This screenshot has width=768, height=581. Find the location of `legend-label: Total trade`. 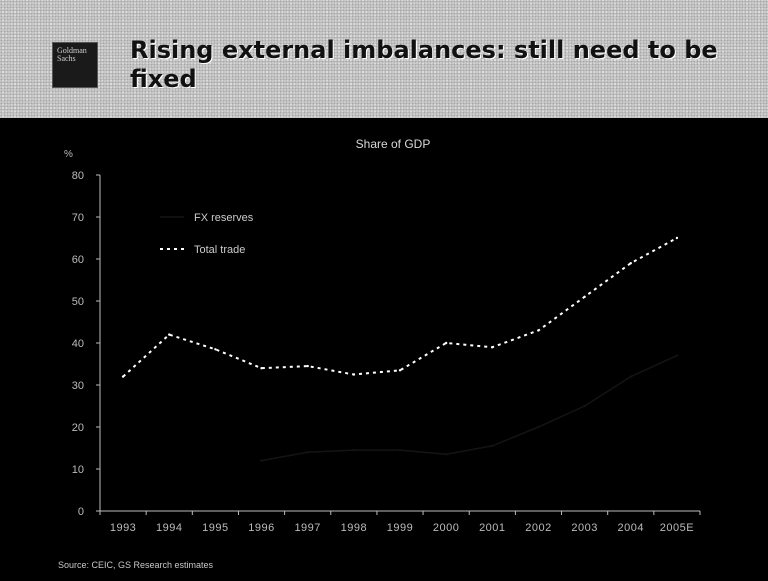

legend-label: Total trade is located at coordinates (219, 250).